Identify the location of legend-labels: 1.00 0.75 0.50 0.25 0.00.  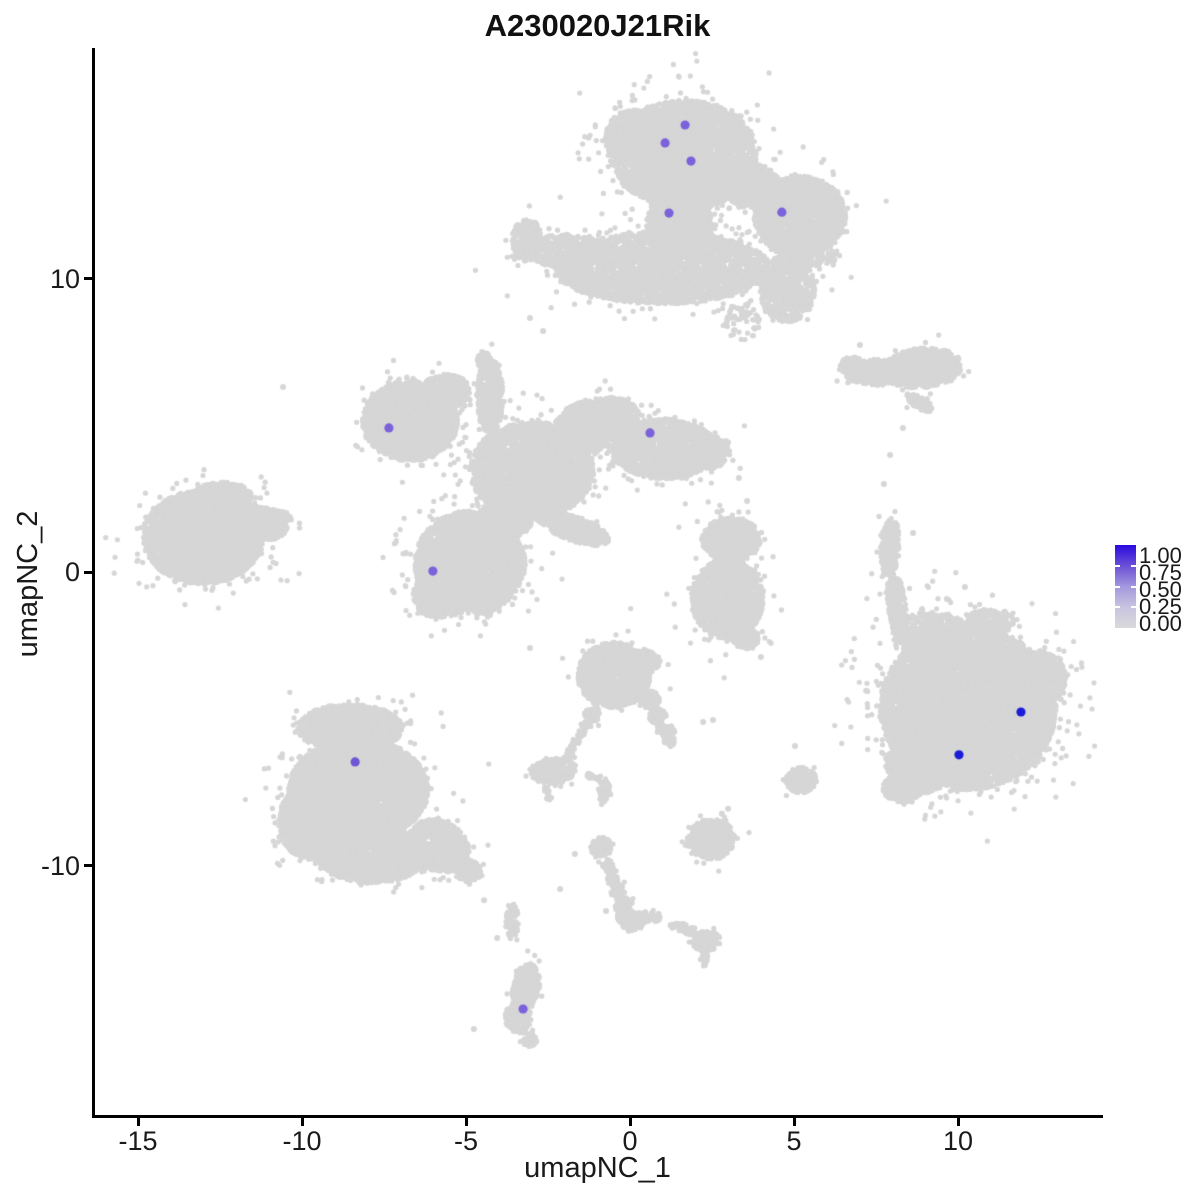
(1160, 589).